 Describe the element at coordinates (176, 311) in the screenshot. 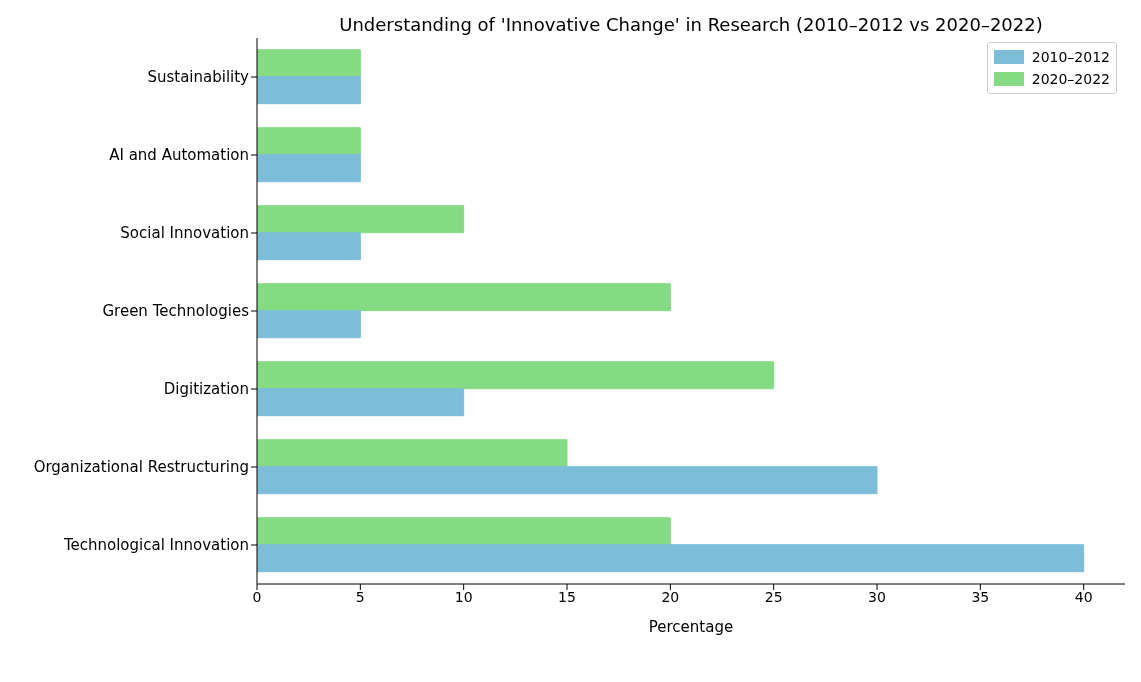

I see `y-tick-label: Green Technologies` at that location.